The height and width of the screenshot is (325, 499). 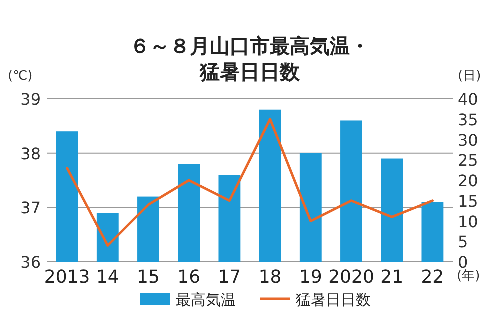 I want to click on y2-tick-label: 15, so click(x=468, y=201).